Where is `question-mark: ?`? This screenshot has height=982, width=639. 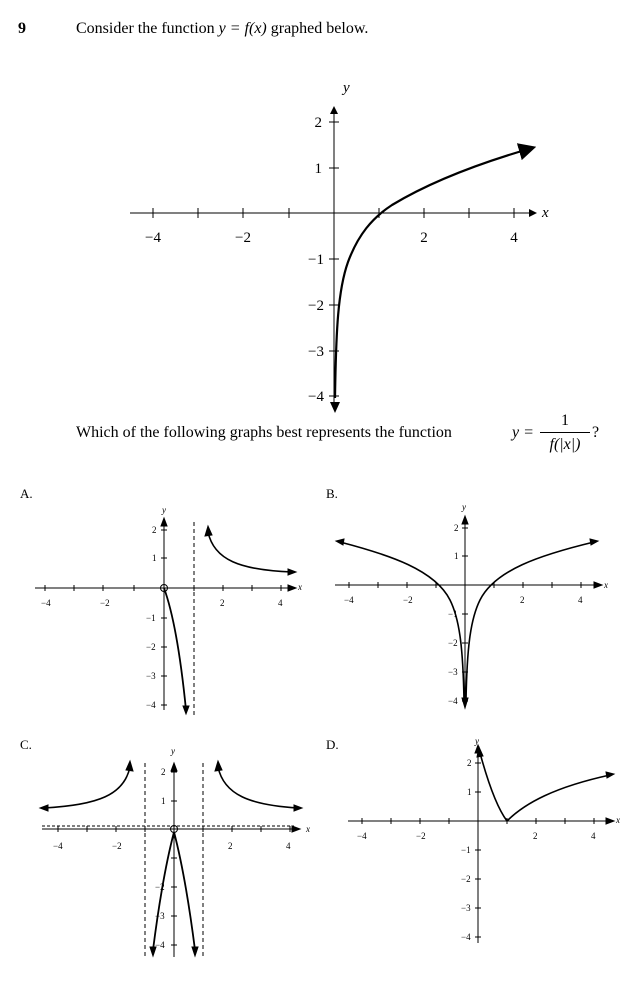 question-mark: ? is located at coordinates (596, 432).